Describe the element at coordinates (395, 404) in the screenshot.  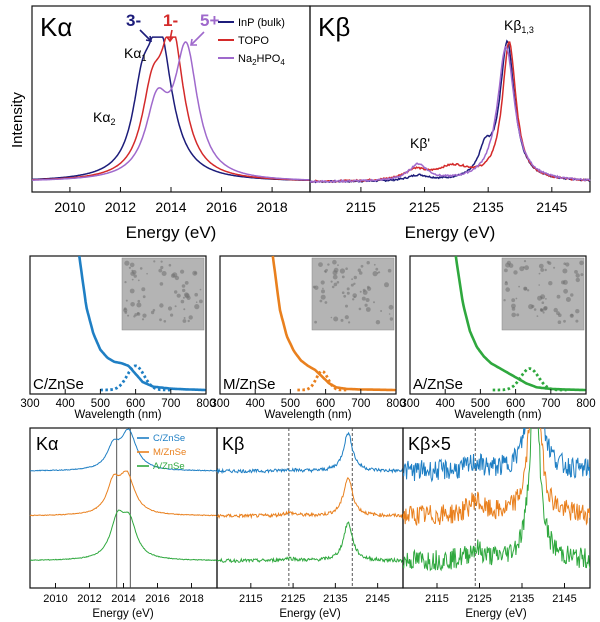
I see `xtick-label-abs-m-800: 800` at that location.